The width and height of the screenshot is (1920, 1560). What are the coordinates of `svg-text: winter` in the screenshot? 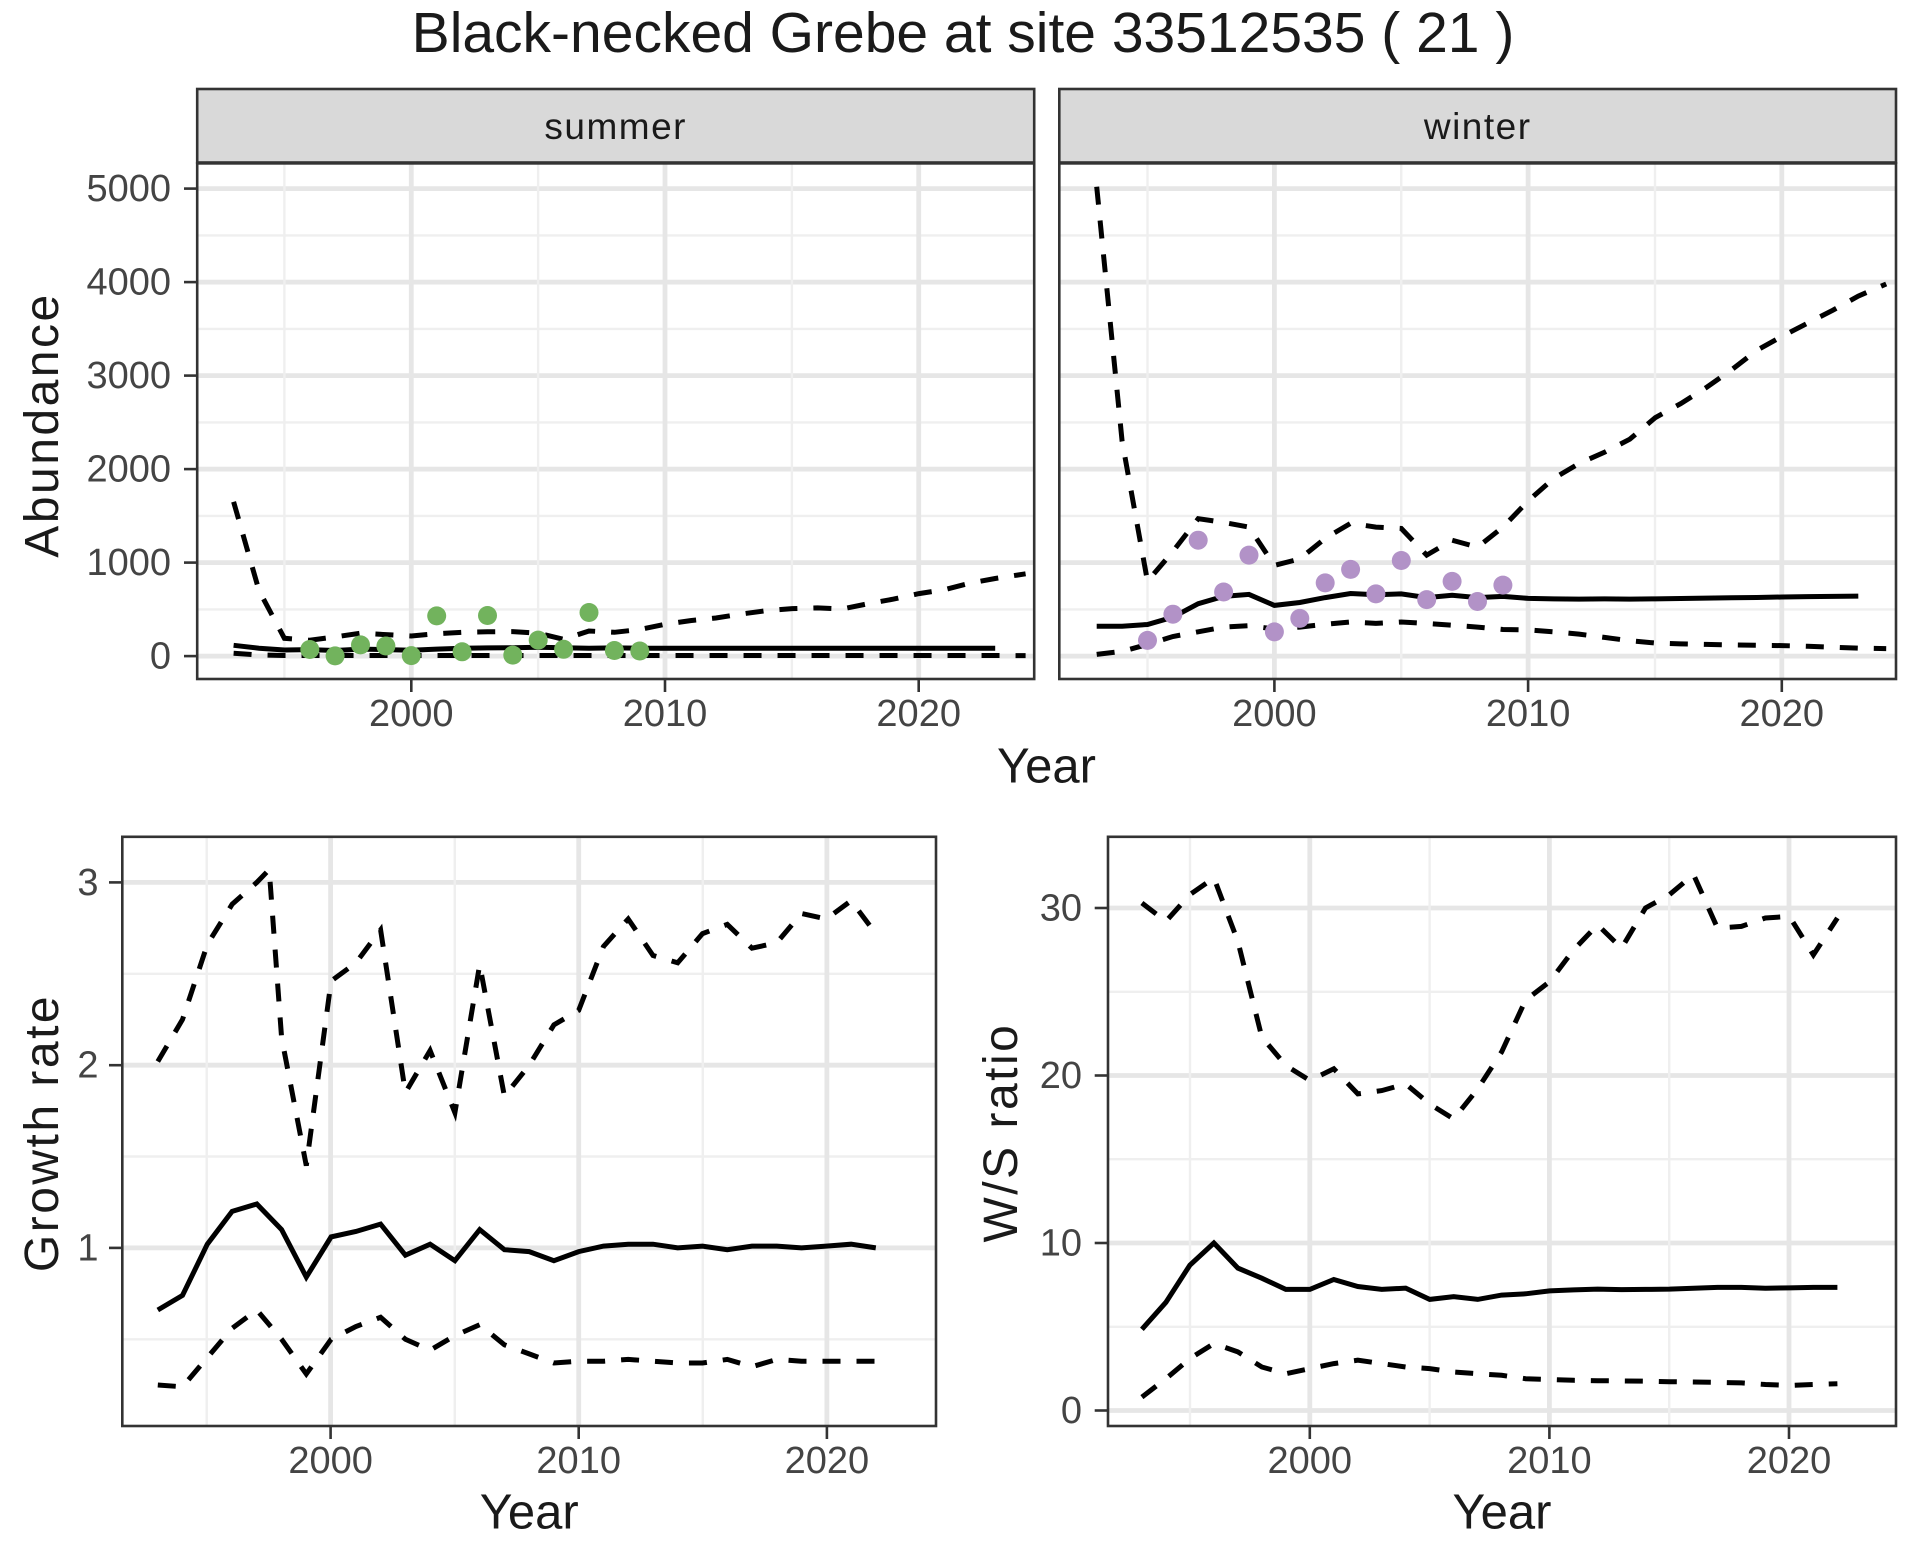 It's located at (1477, 126).